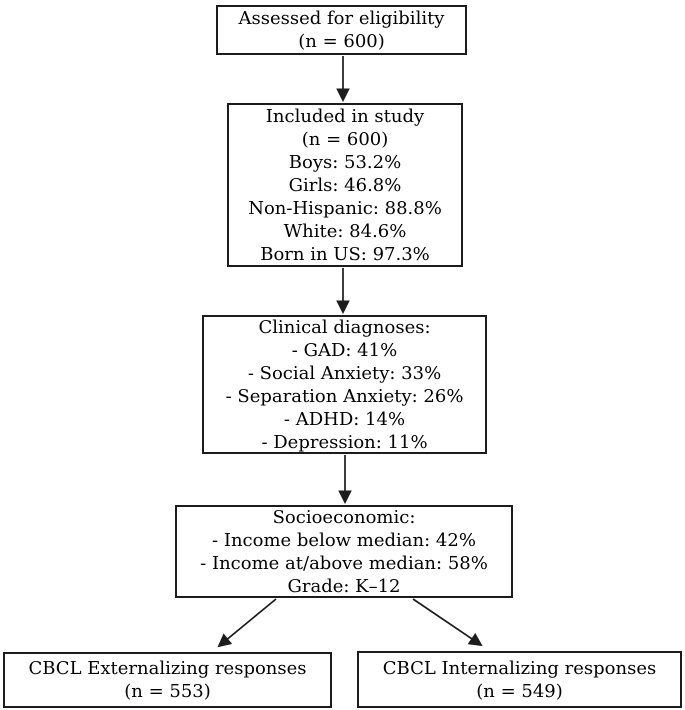 The height and width of the screenshot is (710, 685). What do you see at coordinates (345, 208) in the screenshot?
I see `box-line: Non-Hispanic: 88.8%` at bounding box center [345, 208].